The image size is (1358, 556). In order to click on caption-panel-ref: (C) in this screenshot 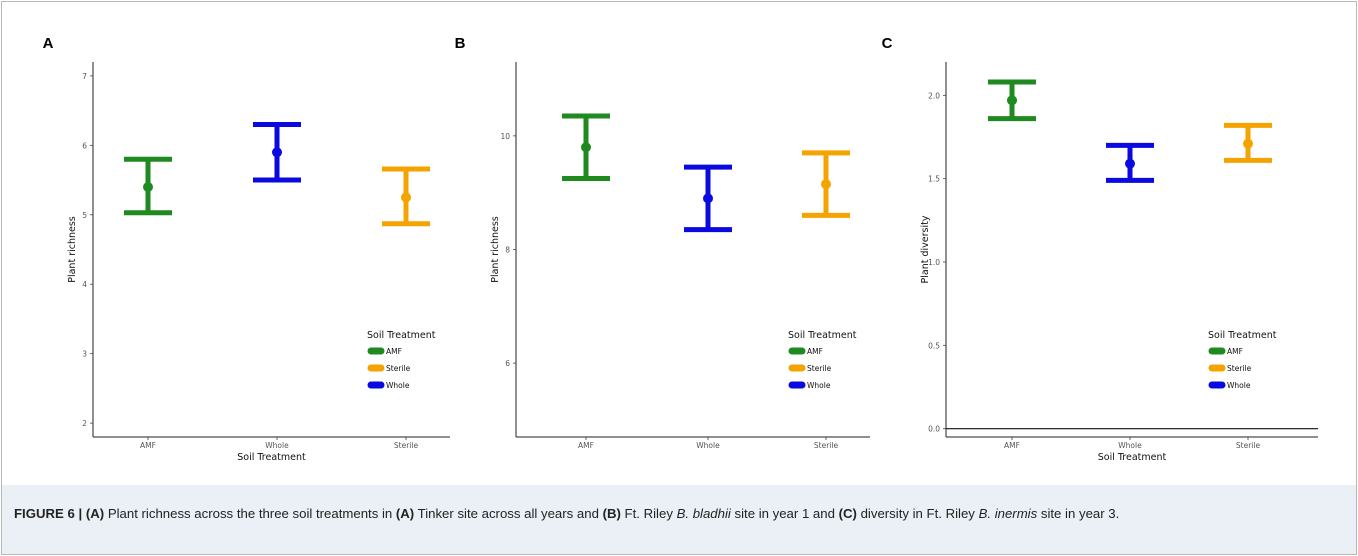, I will do `click(847, 513)`.